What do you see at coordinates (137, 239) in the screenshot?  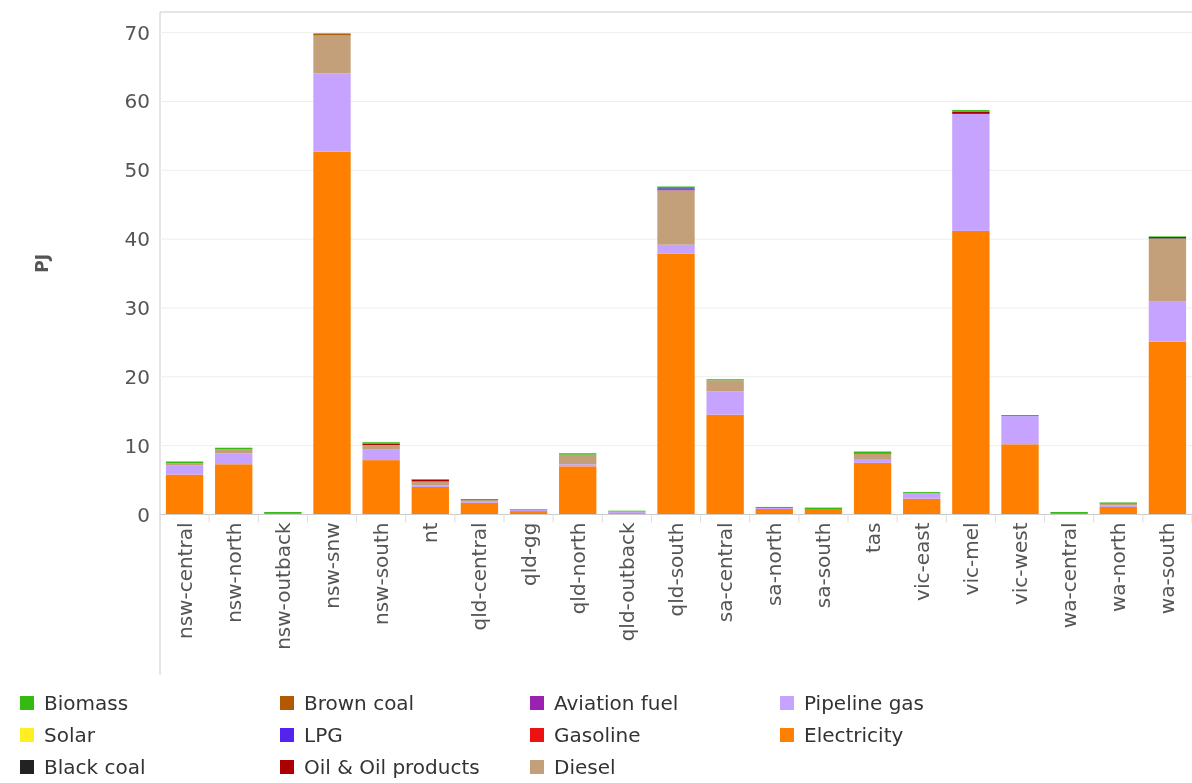 I see `y-tick-label: 40` at bounding box center [137, 239].